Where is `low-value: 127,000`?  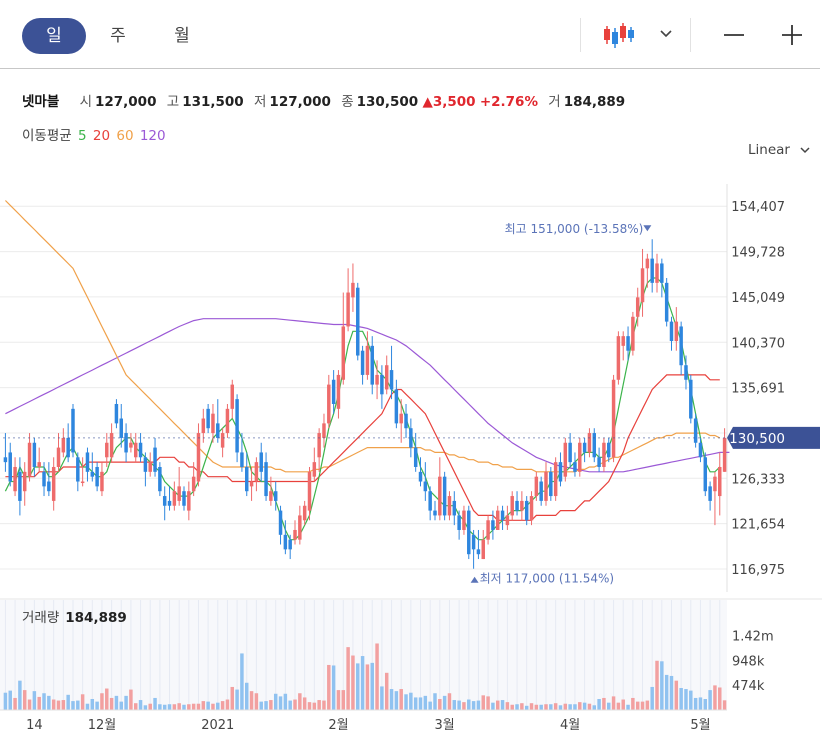 low-value: 127,000 is located at coordinates (300, 102).